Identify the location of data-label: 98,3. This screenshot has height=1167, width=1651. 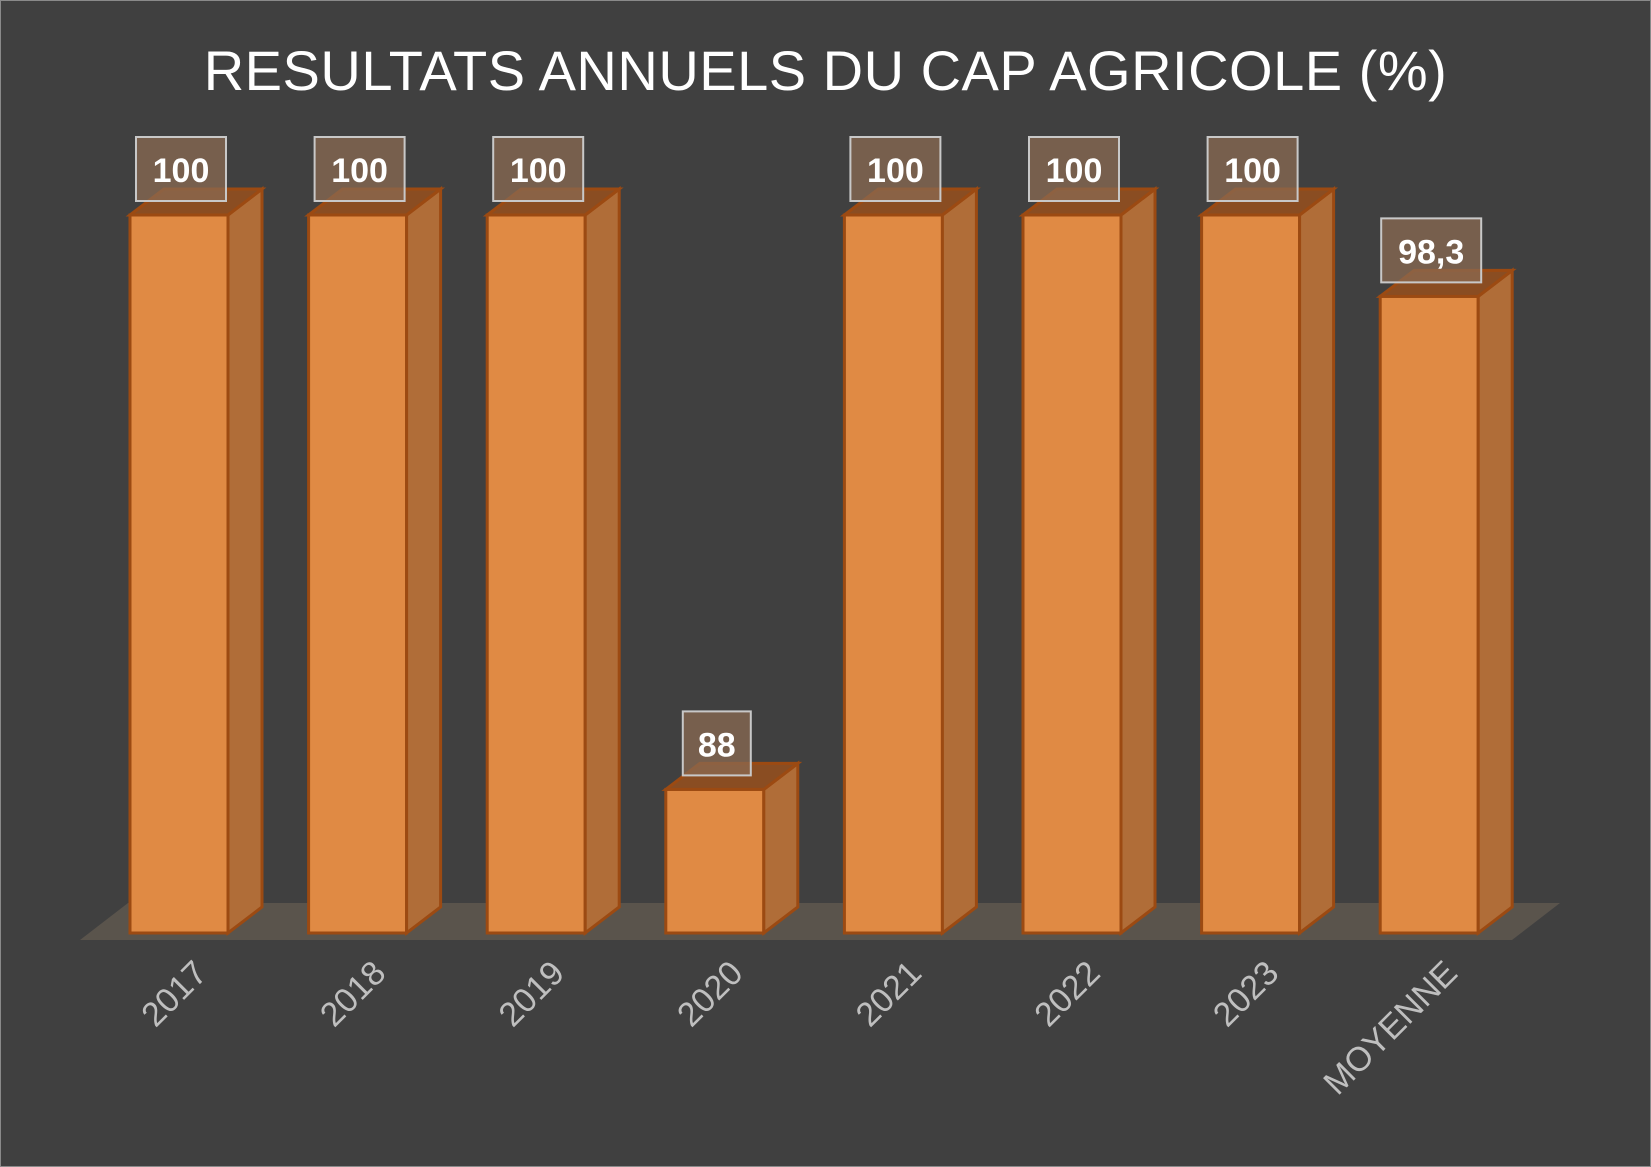
(1431, 252).